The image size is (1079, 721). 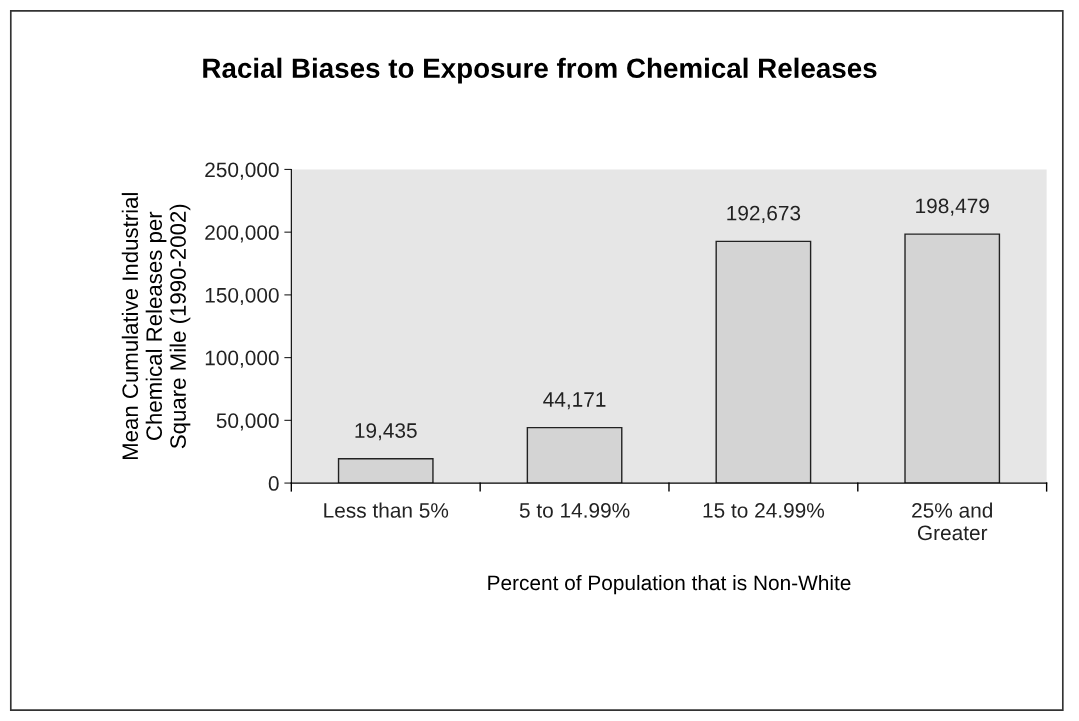 I want to click on x-axis-title: Percent of Population that is Non-White, so click(x=669, y=584).